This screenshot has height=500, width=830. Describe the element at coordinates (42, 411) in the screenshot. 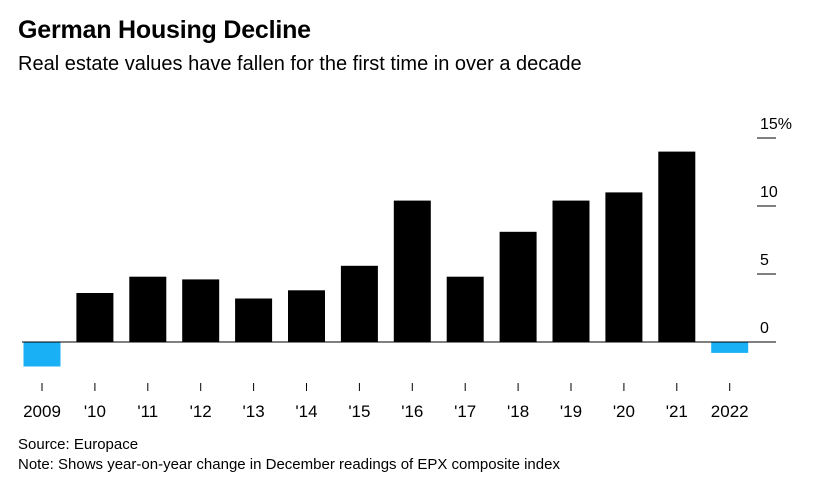

I see `x-tick-label: 2009` at that location.